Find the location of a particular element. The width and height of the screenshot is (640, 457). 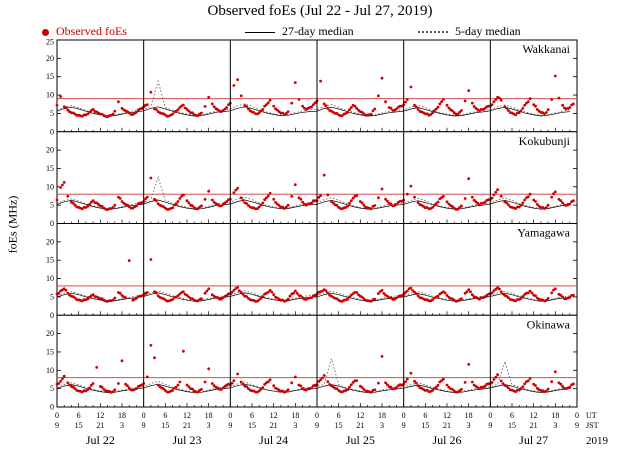

x-tick-jst: 15 is located at coordinates (252, 425).